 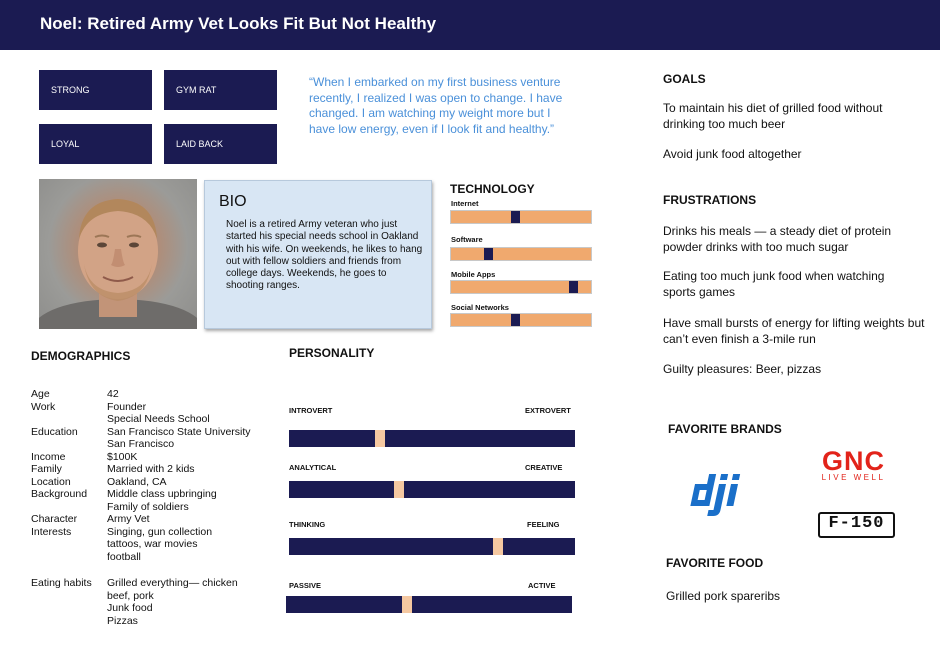 What do you see at coordinates (158, 419) in the screenshot?
I see `demographics-value: Special Needs School` at bounding box center [158, 419].